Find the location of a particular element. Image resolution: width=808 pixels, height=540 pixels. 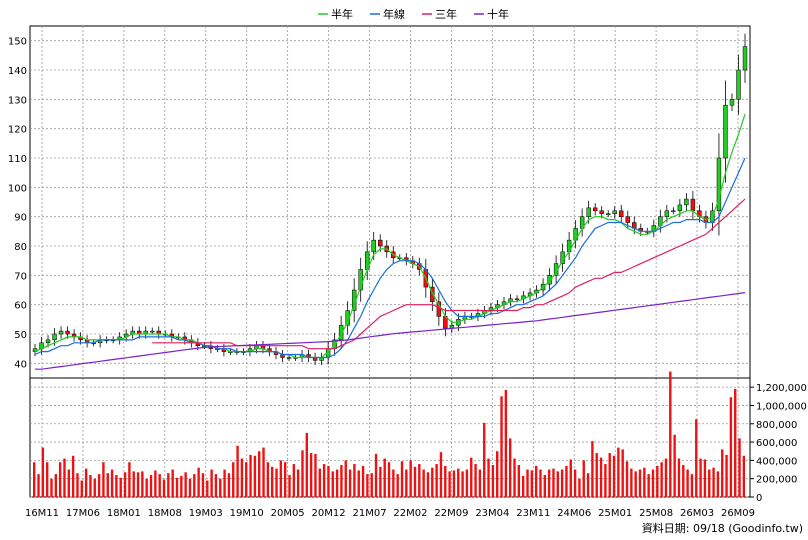

price-tick-label: 140 is located at coordinates (17, 71).